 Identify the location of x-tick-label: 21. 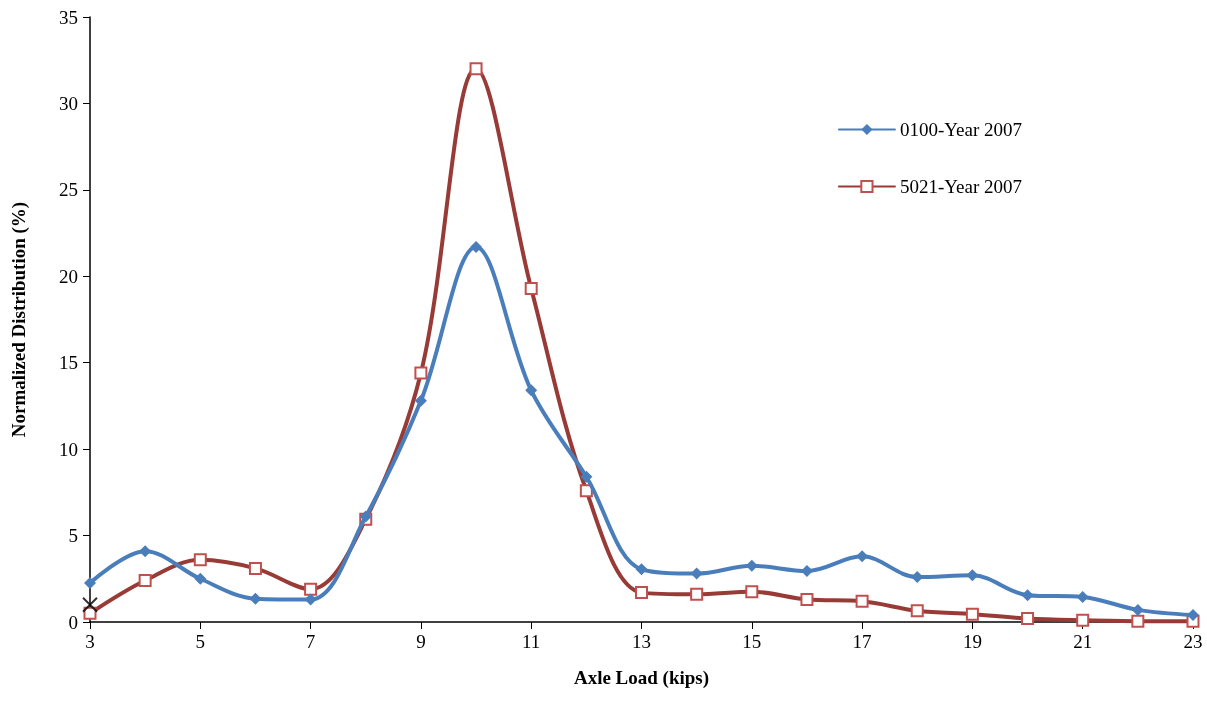
(1083, 641).